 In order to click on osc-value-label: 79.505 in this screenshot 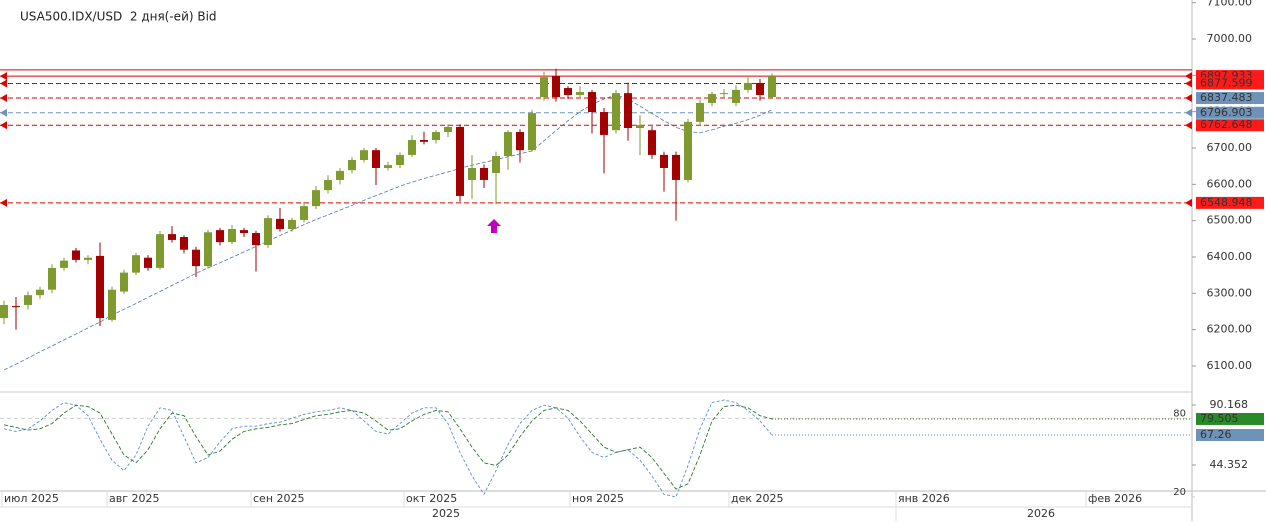, I will do `click(1219, 418)`.